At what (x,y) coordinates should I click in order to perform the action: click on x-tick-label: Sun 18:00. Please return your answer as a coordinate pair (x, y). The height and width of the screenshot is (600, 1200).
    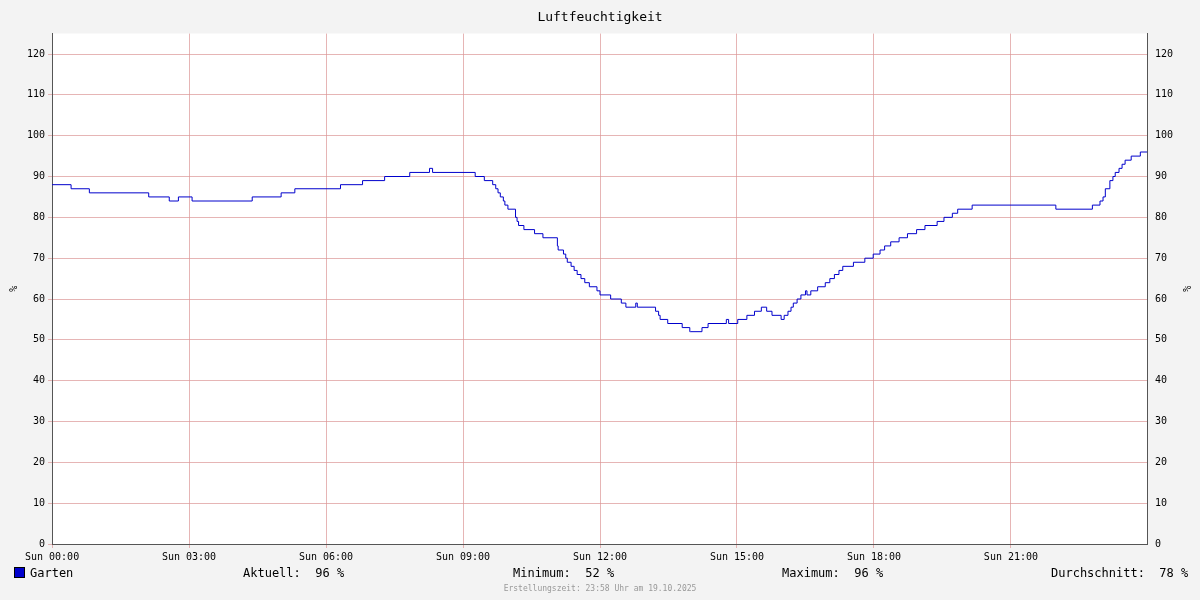
    Looking at the image, I should click on (874, 556).